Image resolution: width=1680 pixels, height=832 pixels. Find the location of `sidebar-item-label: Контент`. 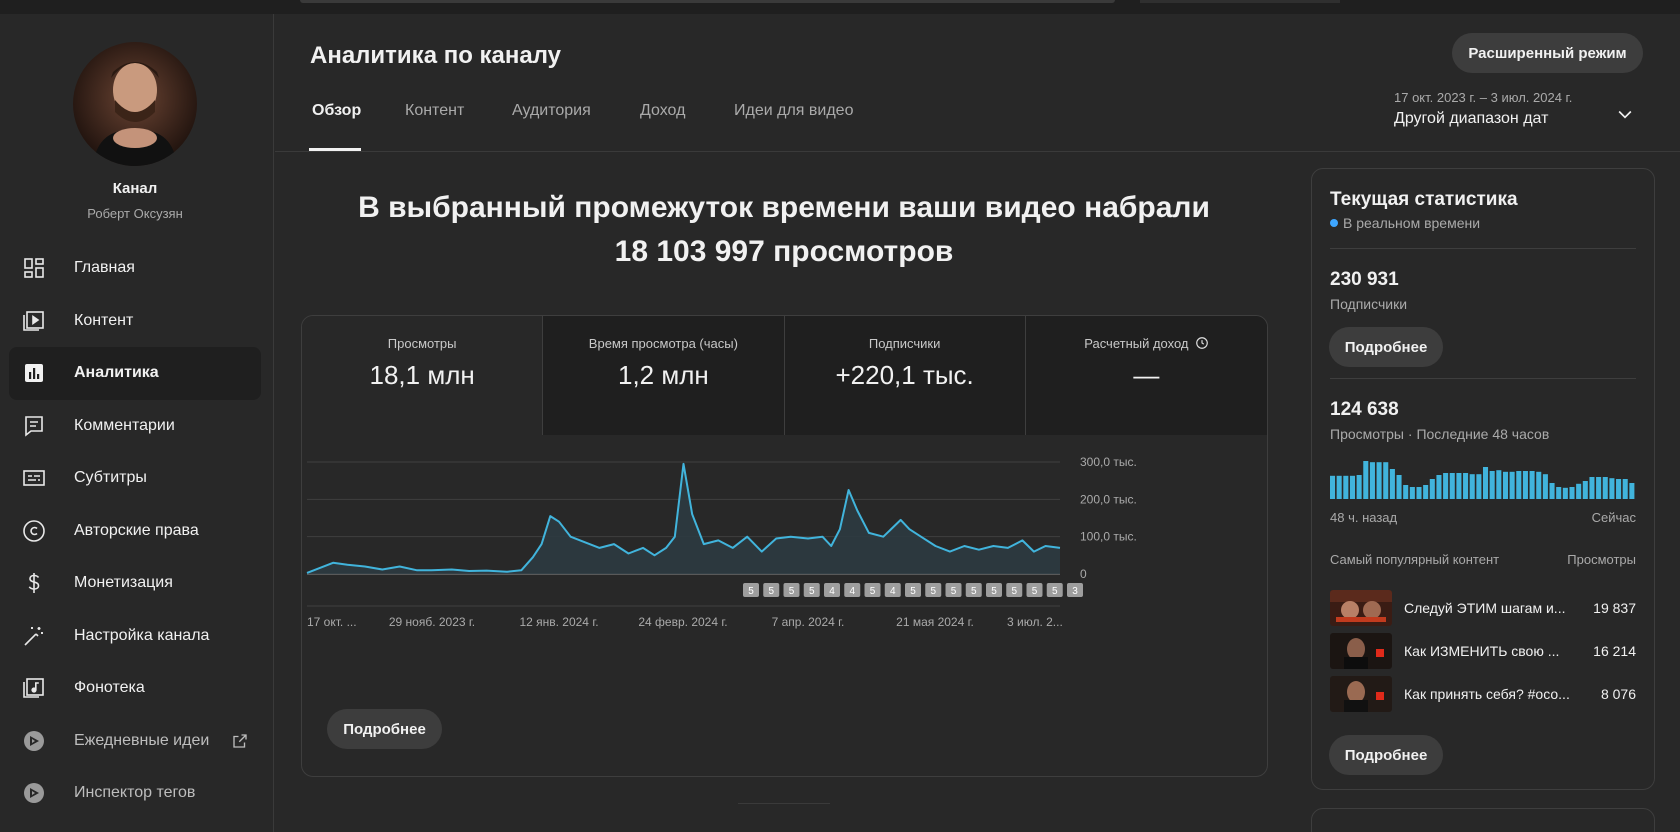

sidebar-item-label: Контент is located at coordinates (104, 320).